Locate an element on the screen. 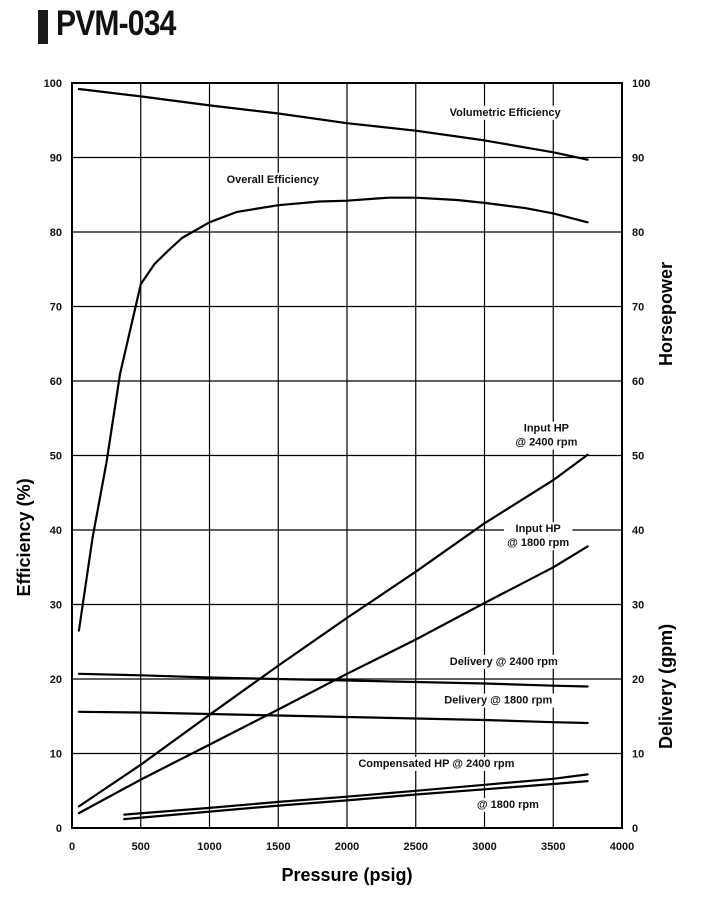  x-tick-label: 1500 is located at coordinates (278, 847).